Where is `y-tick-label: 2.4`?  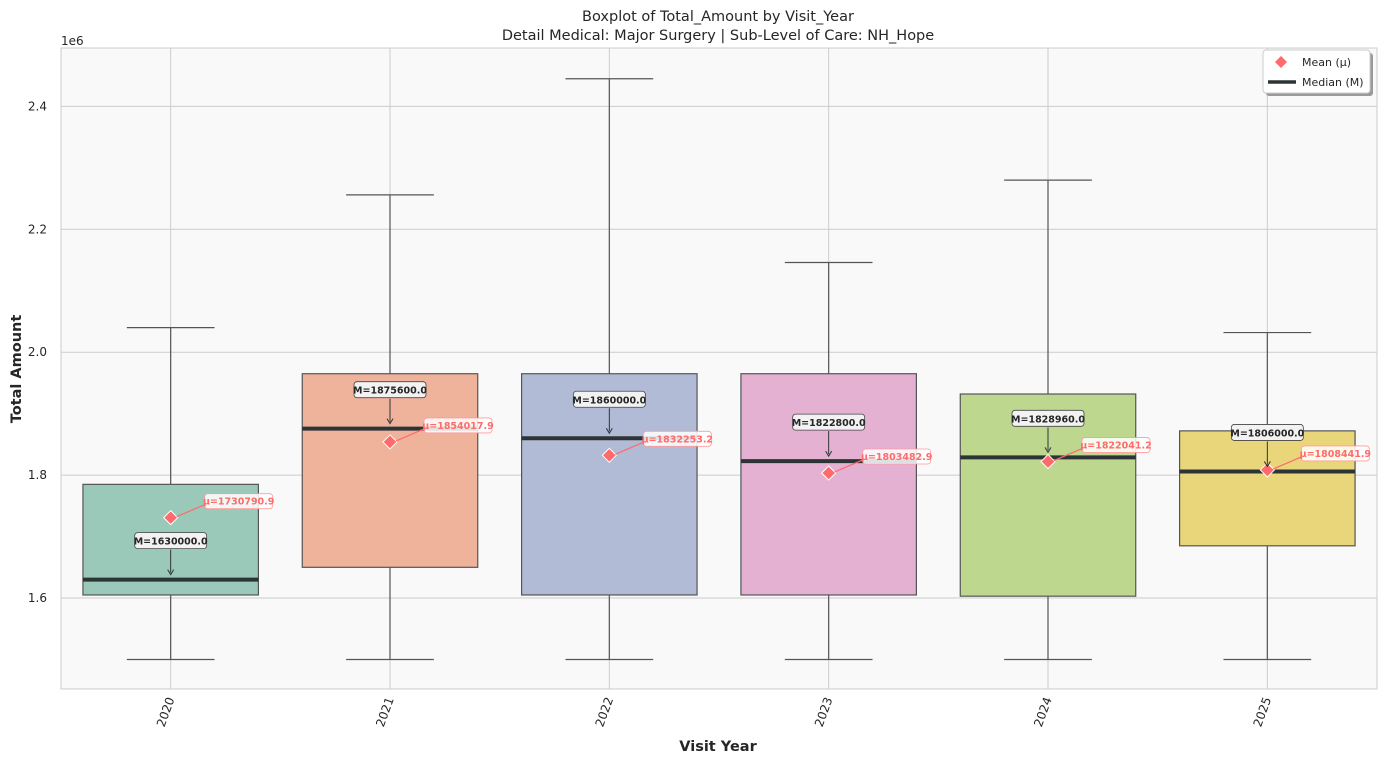
y-tick-label: 2.4 is located at coordinates (37, 106).